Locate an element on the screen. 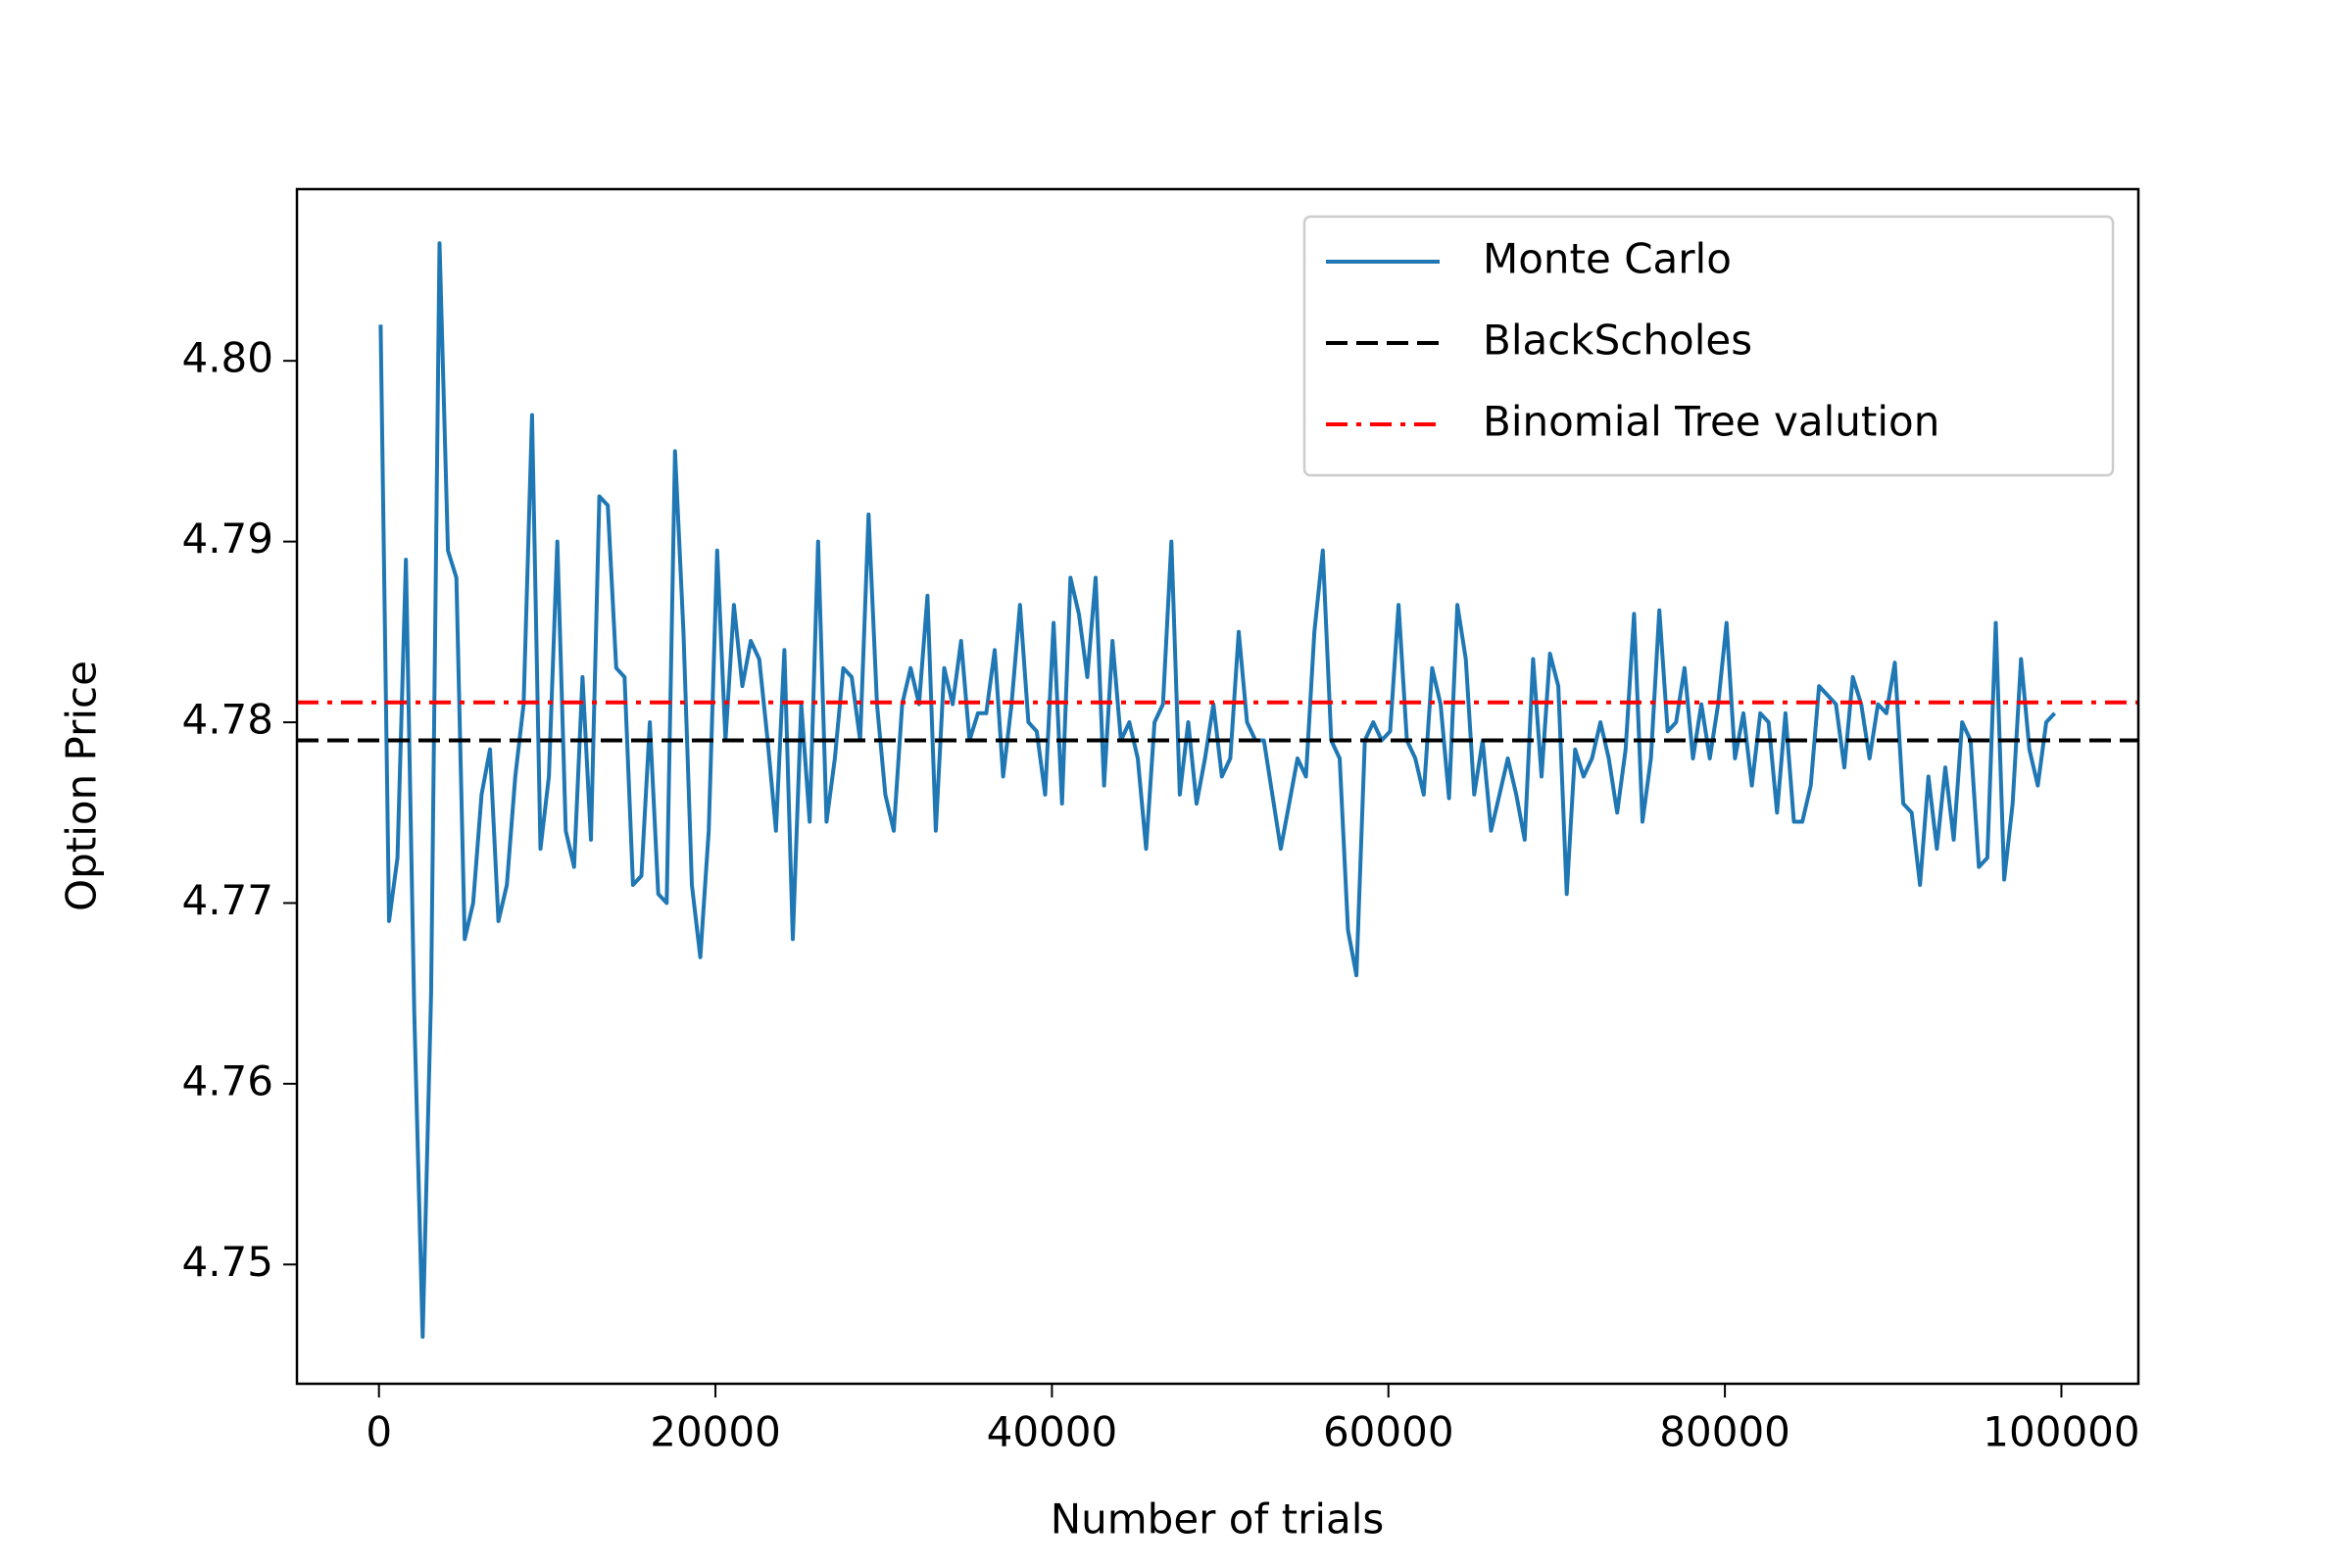  y-tick-label: 4.79 is located at coordinates (227, 538).